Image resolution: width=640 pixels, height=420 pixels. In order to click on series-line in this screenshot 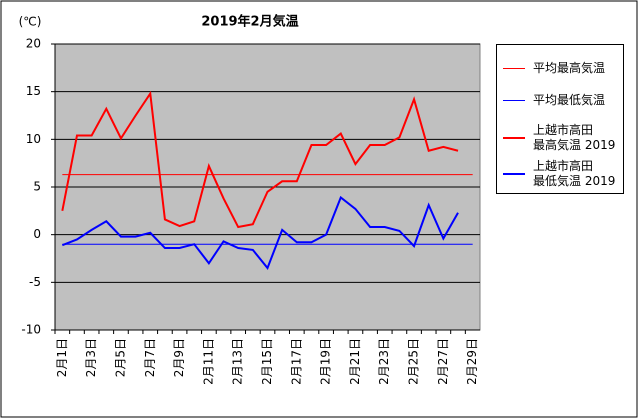, I will do `click(260, 233)`.